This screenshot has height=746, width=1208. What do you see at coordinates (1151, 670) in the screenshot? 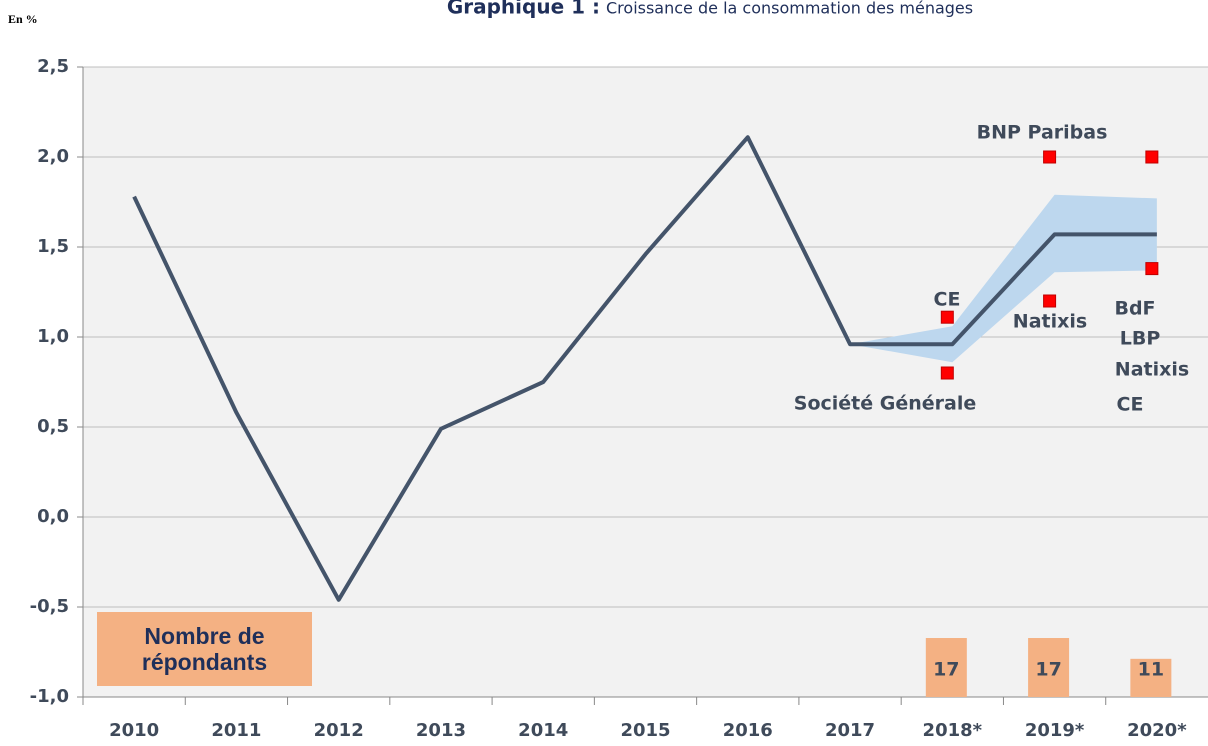
I see `respondent-count: 11` at bounding box center [1151, 670].